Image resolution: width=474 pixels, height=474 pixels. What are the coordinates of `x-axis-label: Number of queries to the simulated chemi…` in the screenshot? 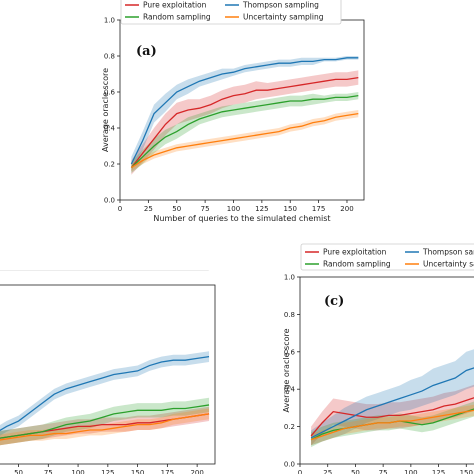 It's located at (241, 218).